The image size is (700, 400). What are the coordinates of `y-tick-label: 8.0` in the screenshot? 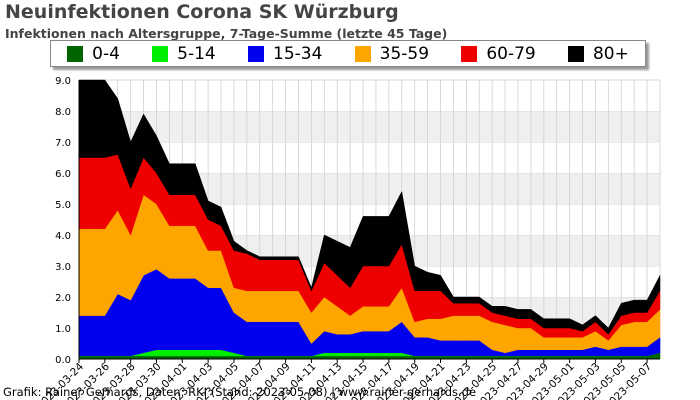 It's located at (63, 112).